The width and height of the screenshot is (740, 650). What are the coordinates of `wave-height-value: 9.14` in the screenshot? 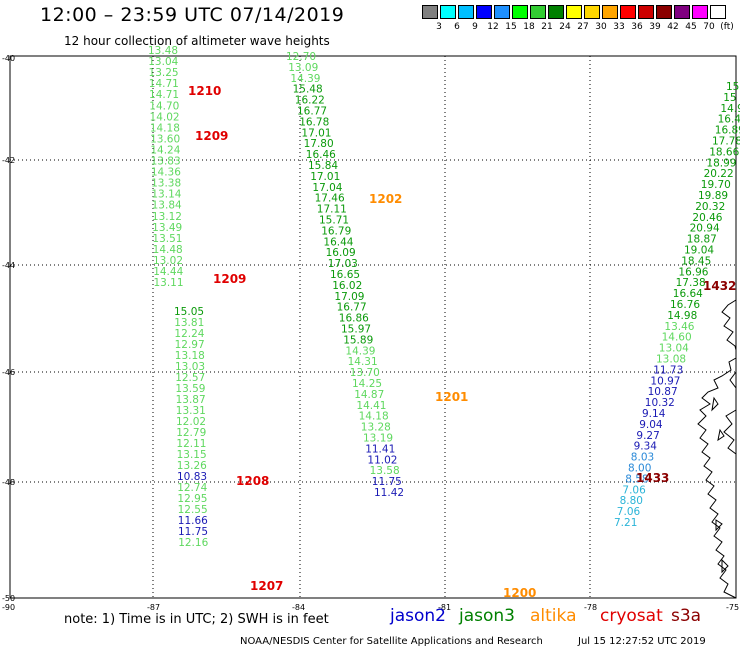 It's located at (654, 414).